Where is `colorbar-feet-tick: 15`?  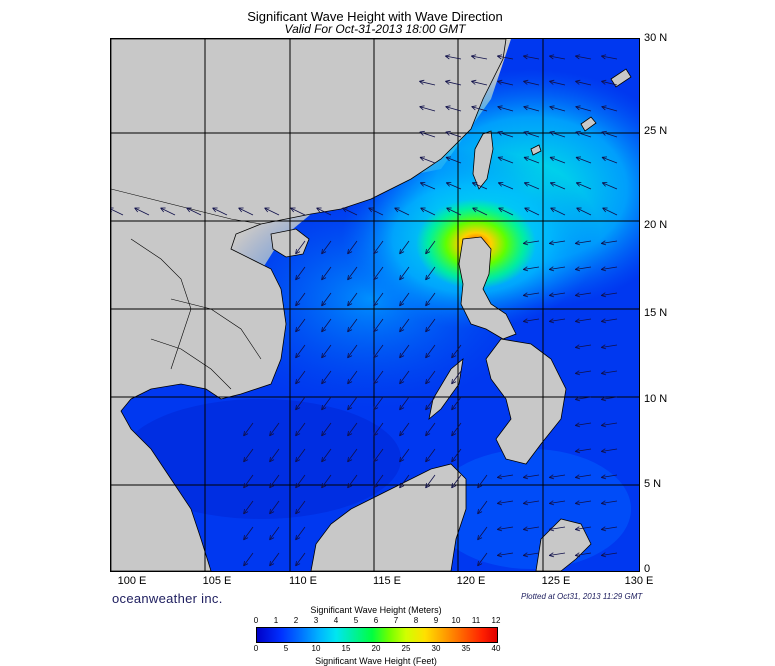
colorbar-feet-tick: 15 is located at coordinates (346, 648).